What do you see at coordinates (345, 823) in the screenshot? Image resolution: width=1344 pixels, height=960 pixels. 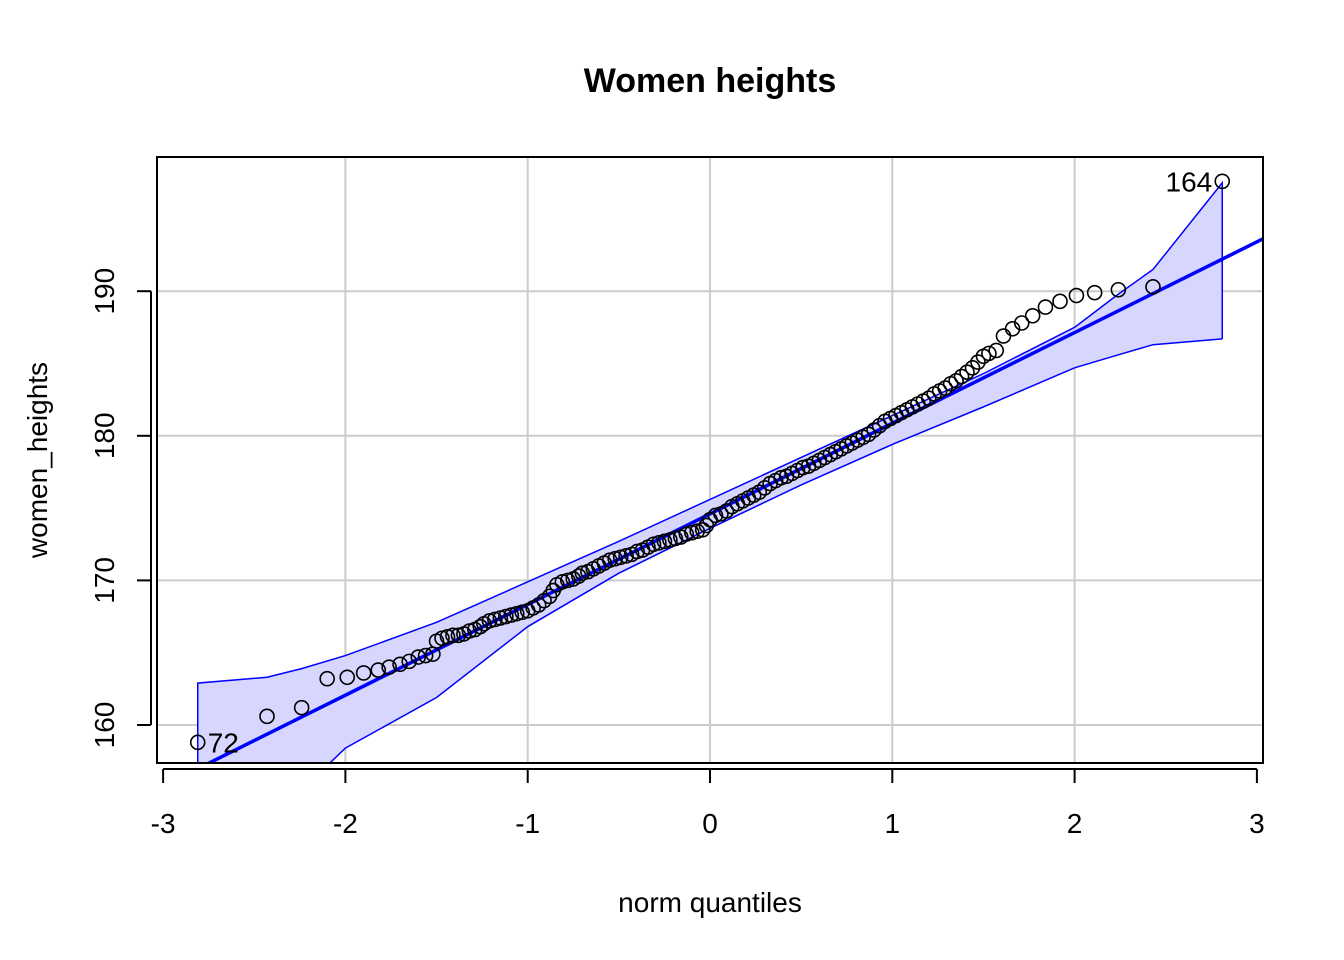 I see `x-tick-label: -2` at bounding box center [345, 823].